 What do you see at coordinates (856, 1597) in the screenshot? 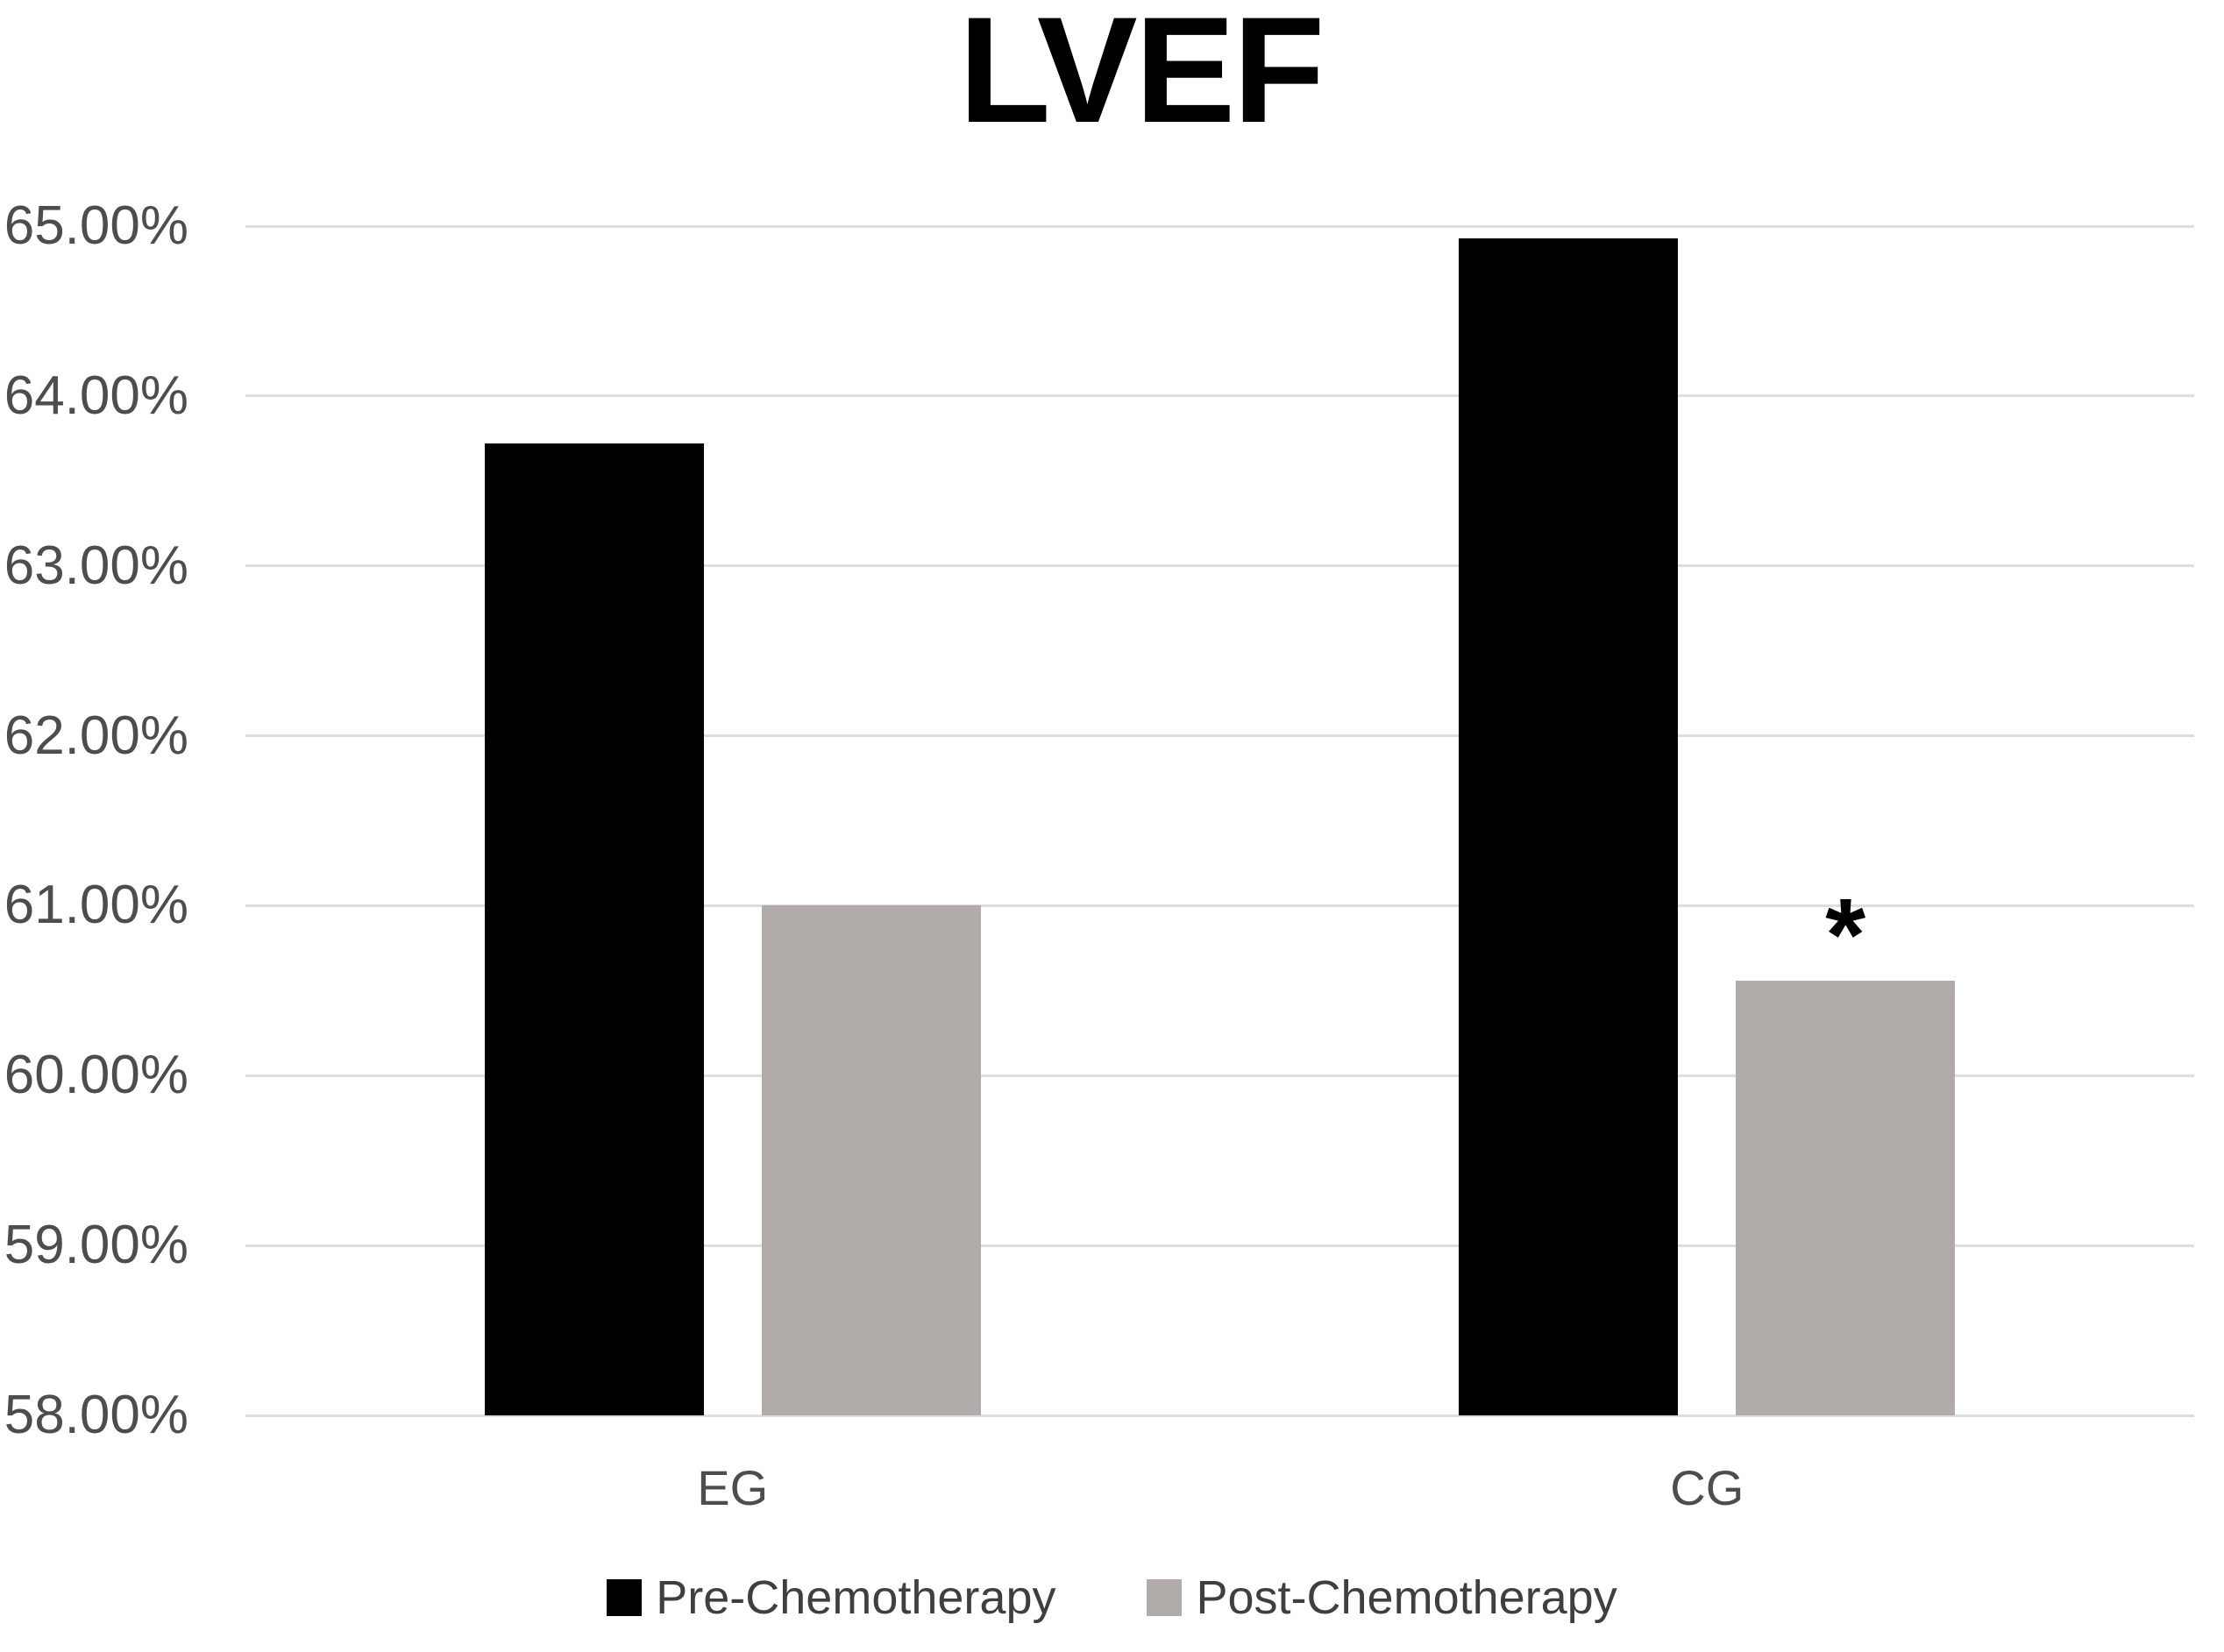
I see `legend-label-pre-chemotherapy: Pre-Chemotherapy` at bounding box center [856, 1597].